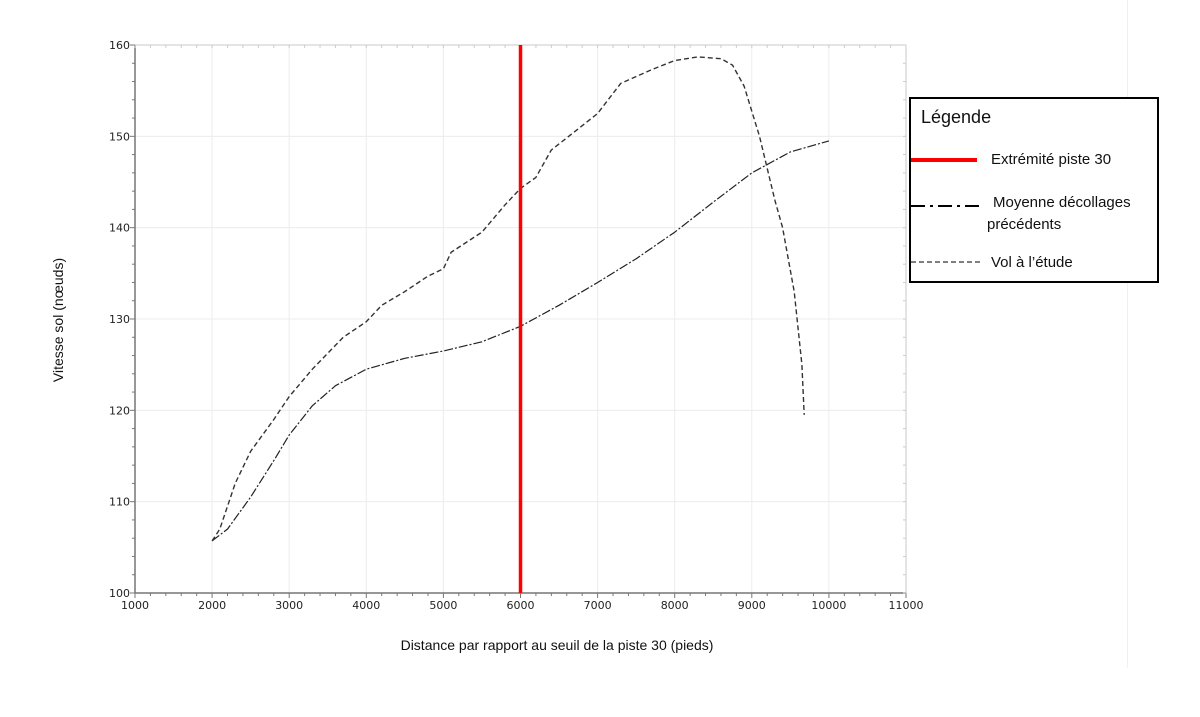  What do you see at coordinates (521, 605) in the screenshot?
I see `x-tick-label: 6000` at bounding box center [521, 605].